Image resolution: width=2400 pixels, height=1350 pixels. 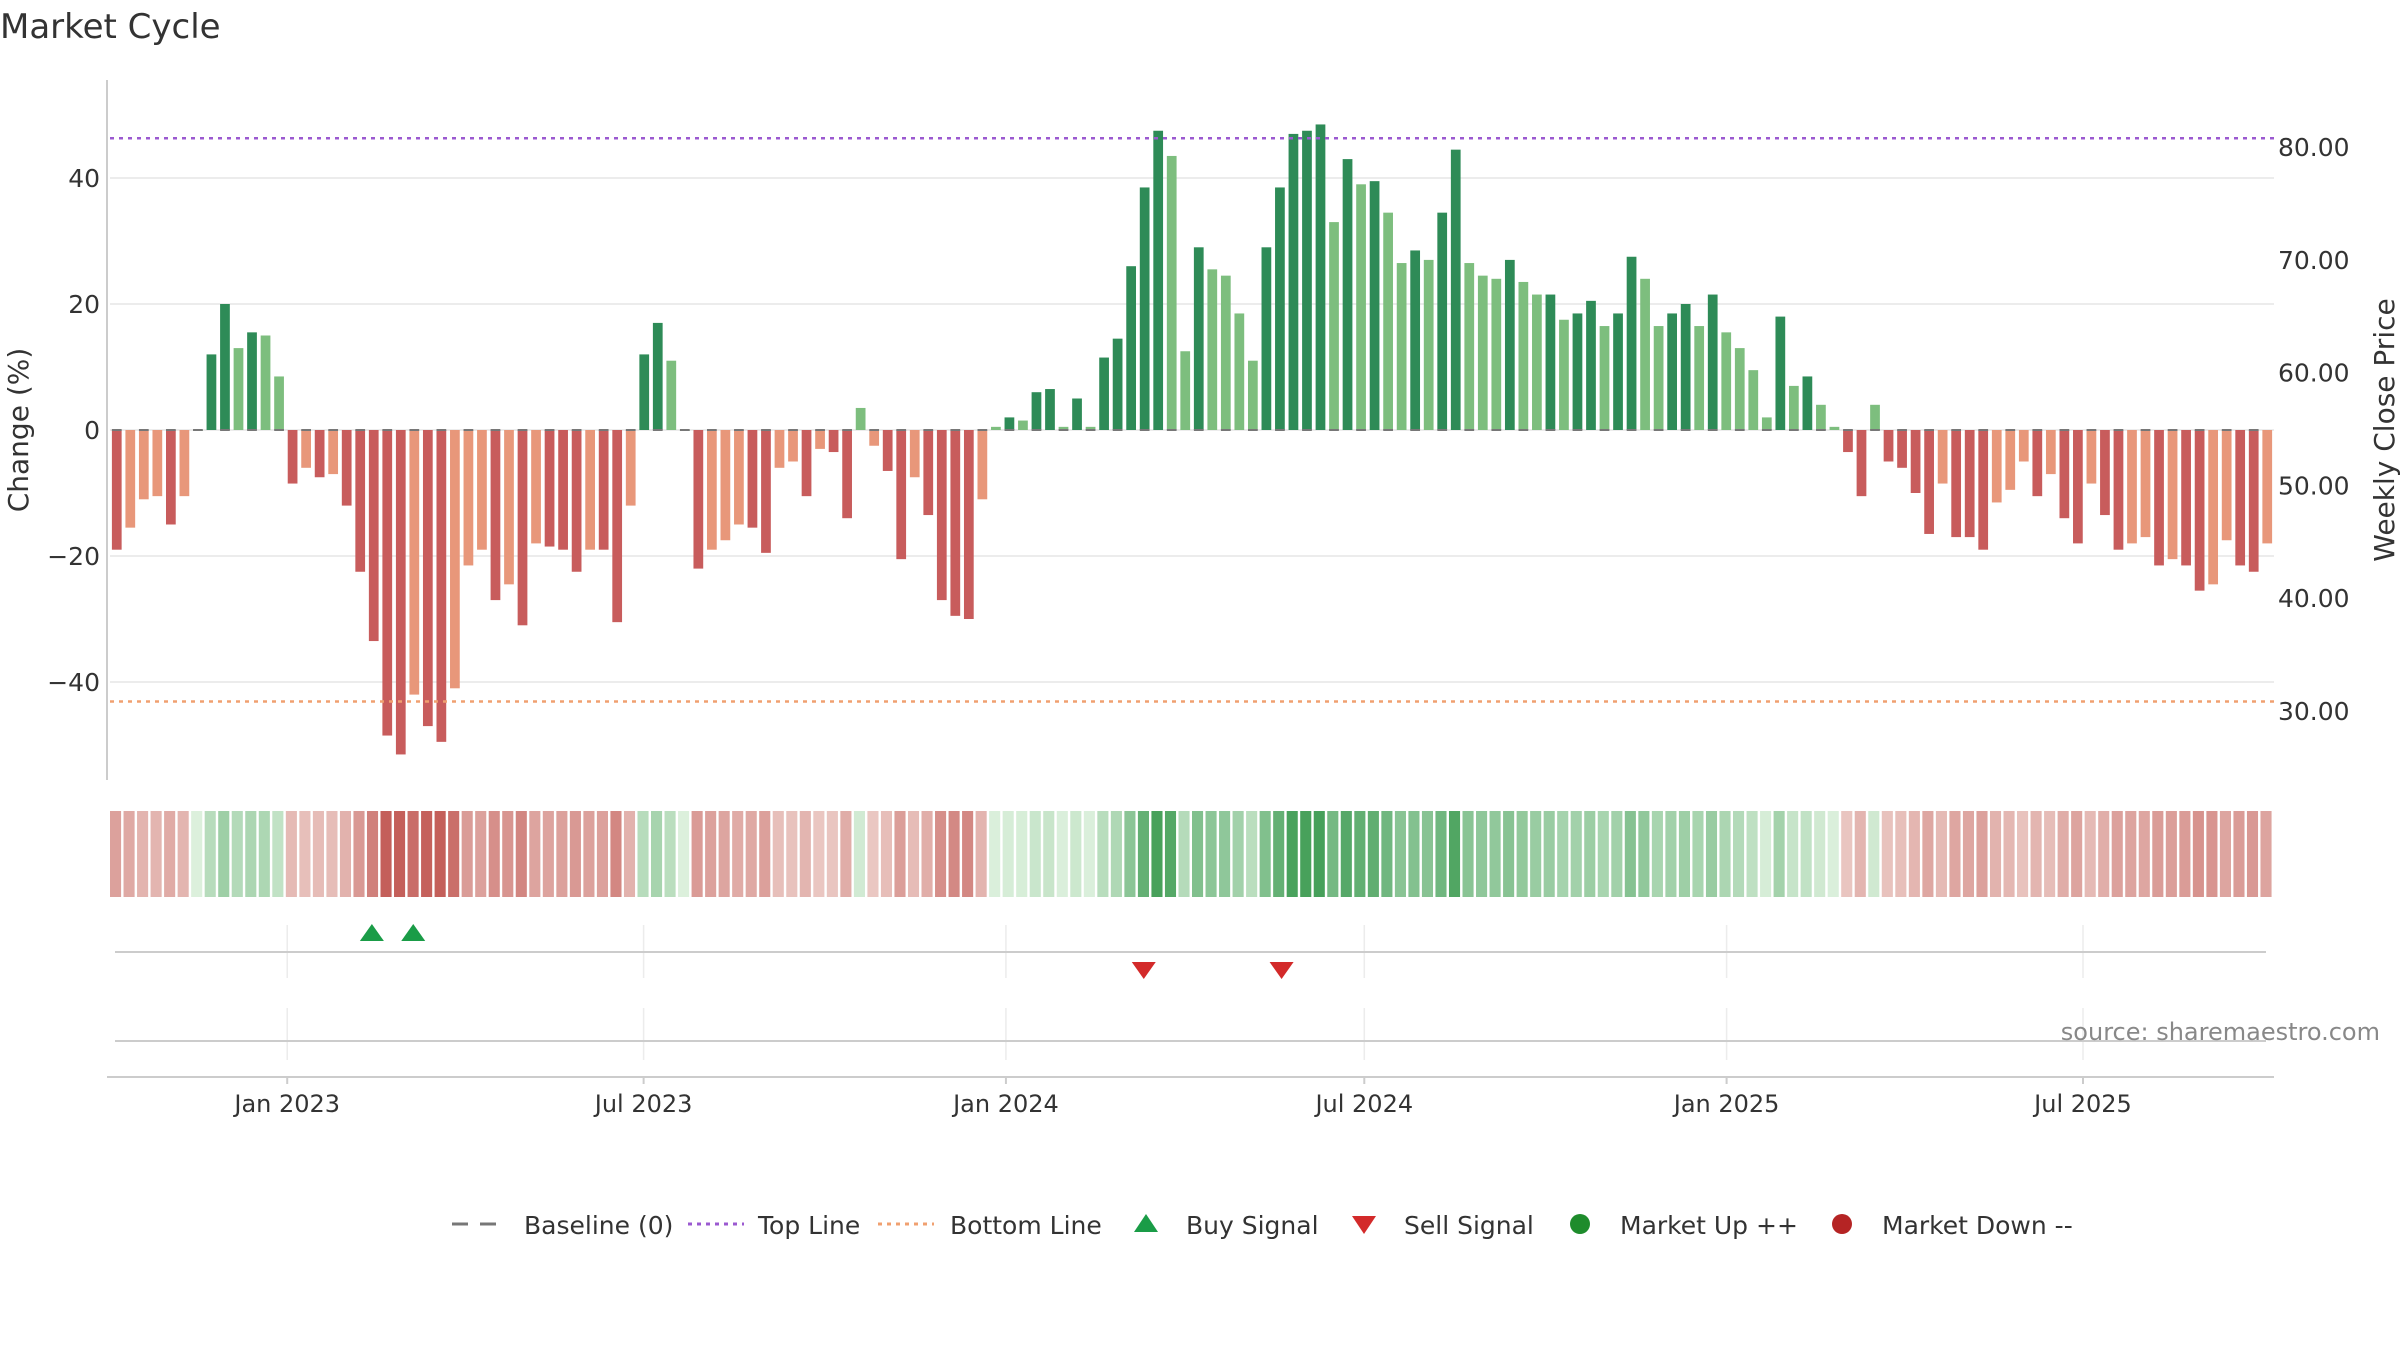 I want to click on x-tick-label: Jul 2023, so click(x=643, y=1104).